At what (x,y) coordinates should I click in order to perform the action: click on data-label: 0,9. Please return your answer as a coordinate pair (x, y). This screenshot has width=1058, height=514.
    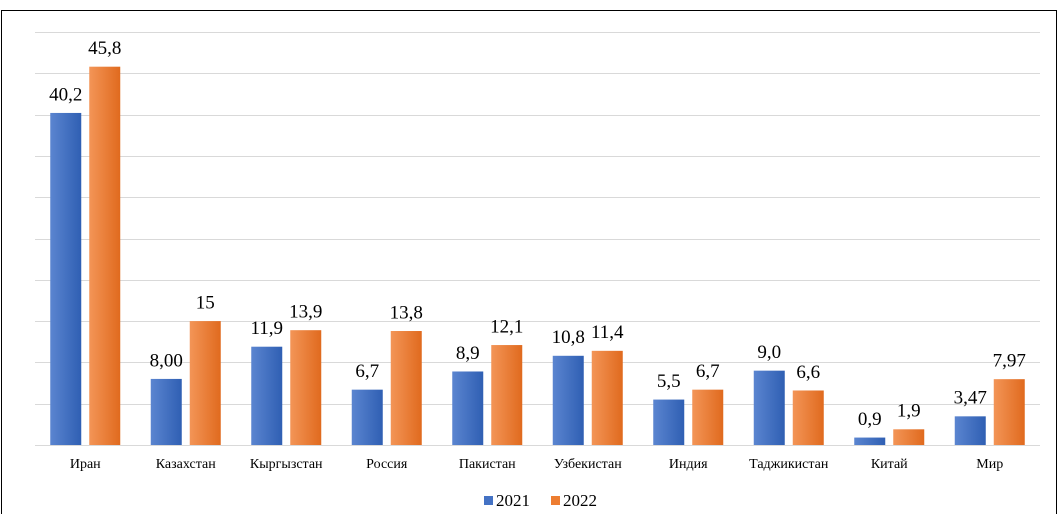
    Looking at the image, I should click on (870, 419).